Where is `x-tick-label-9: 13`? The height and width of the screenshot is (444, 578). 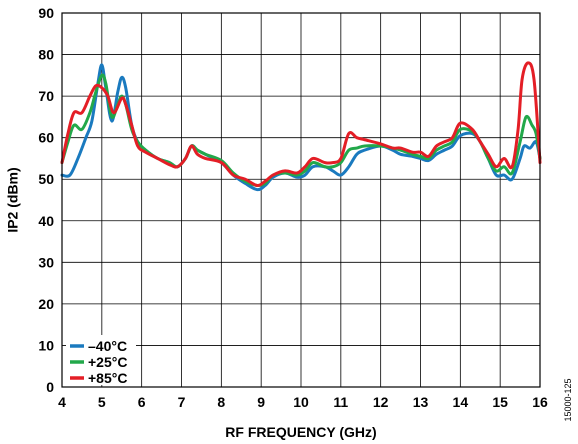 x-tick-label-9: 13 is located at coordinates (421, 402).